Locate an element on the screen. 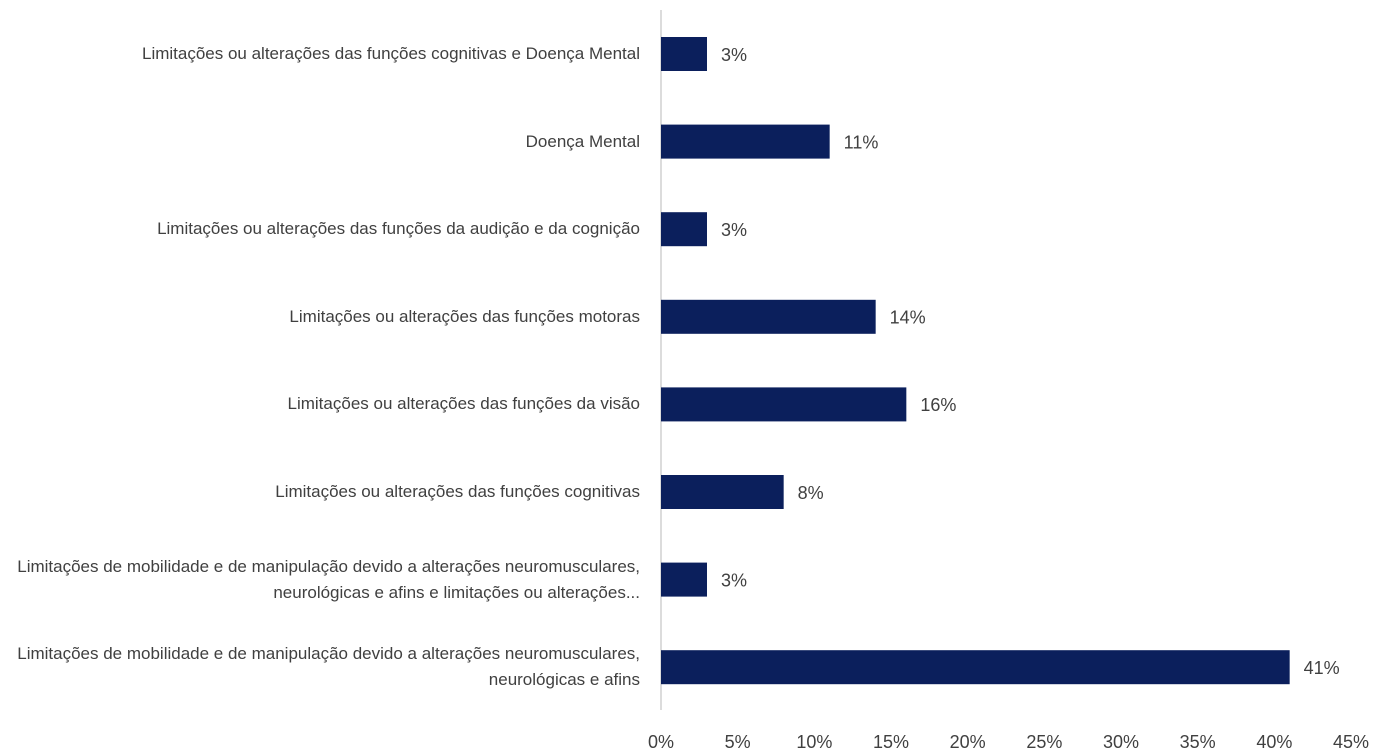  x-tick-label: 30% is located at coordinates (1121, 742).